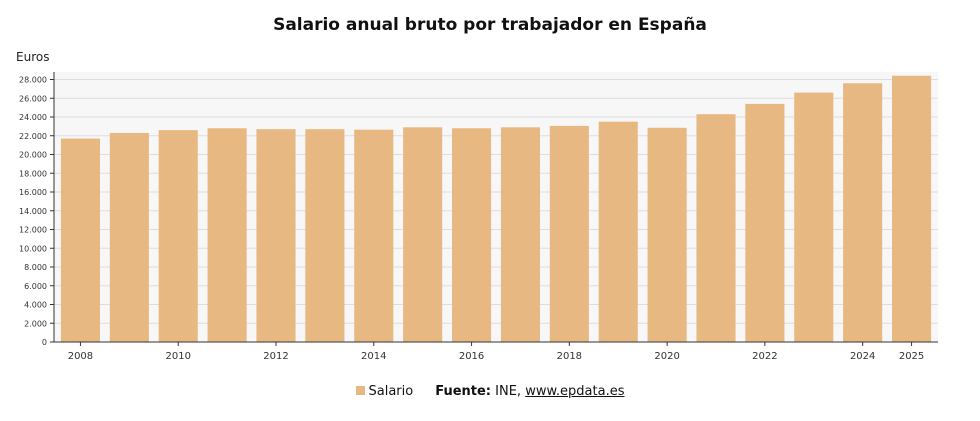 The width and height of the screenshot is (980, 421). Describe the element at coordinates (765, 222) in the screenshot. I see `bar-2022` at that location.